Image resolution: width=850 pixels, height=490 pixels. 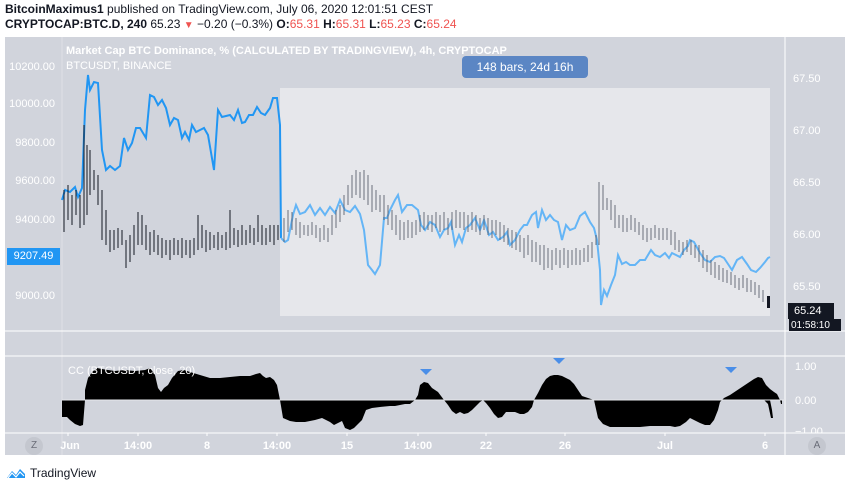 I want to click on btcusdt-current-price: 9207.49, so click(x=33, y=256).